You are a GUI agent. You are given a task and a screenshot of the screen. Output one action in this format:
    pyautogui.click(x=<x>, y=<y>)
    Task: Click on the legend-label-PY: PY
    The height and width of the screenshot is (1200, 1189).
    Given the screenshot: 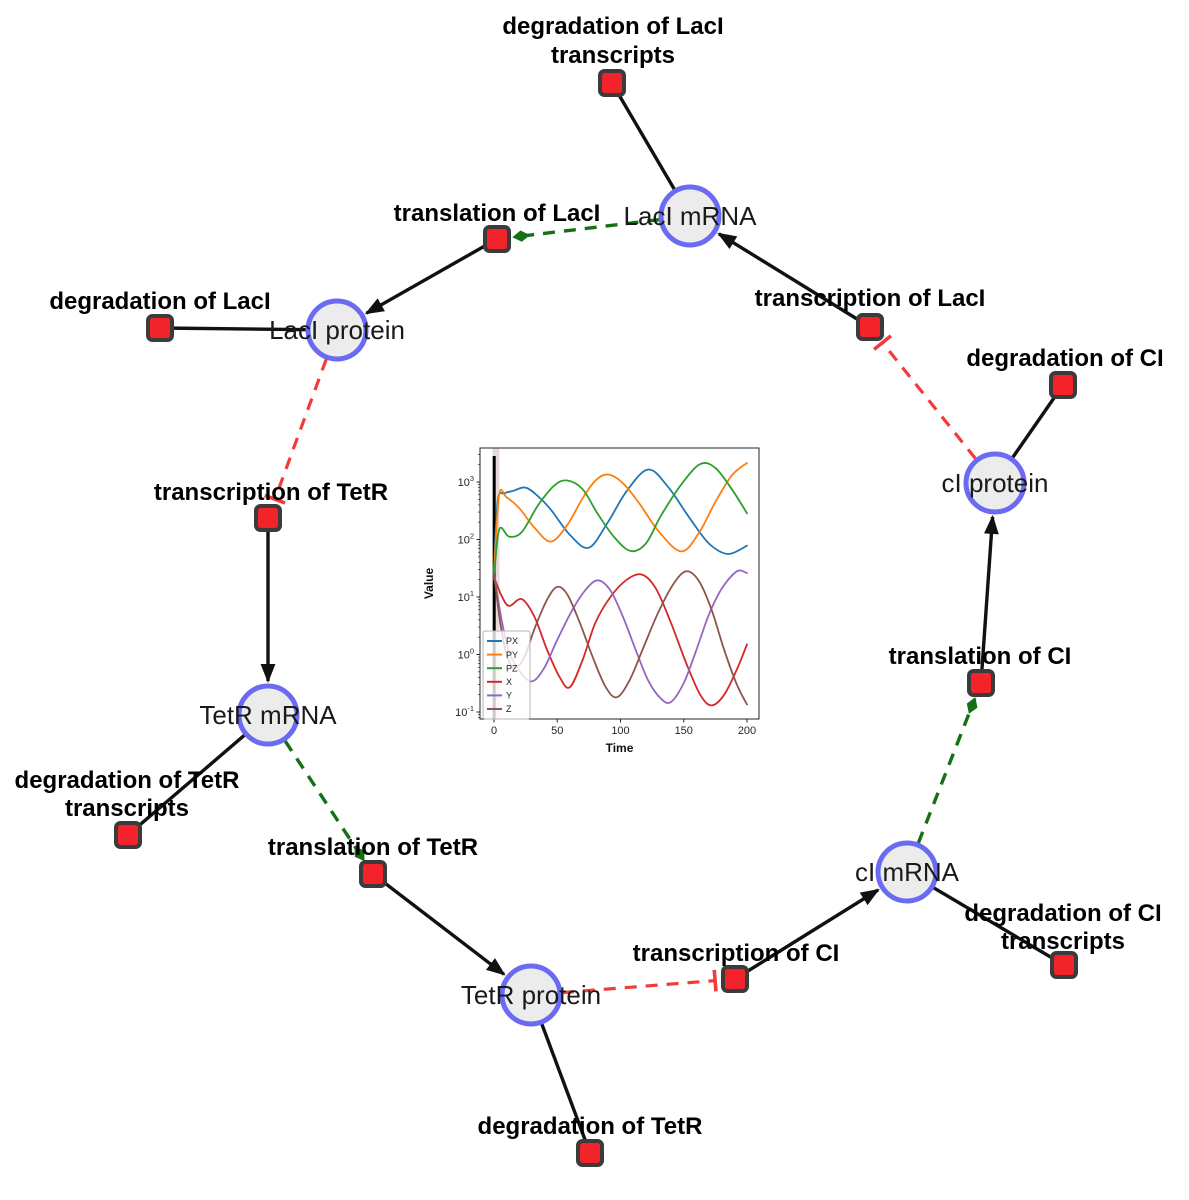 What is the action you would take?
    pyautogui.click(x=512, y=655)
    